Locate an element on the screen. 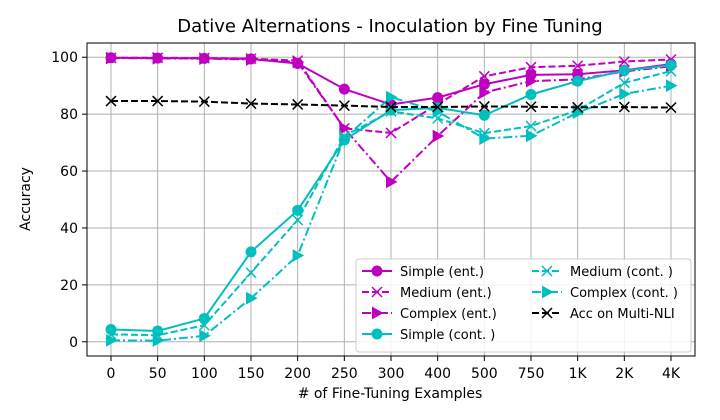 Image resolution: width=720 pixels, height=420 pixels. x-tick-label: 150 is located at coordinates (251, 374).